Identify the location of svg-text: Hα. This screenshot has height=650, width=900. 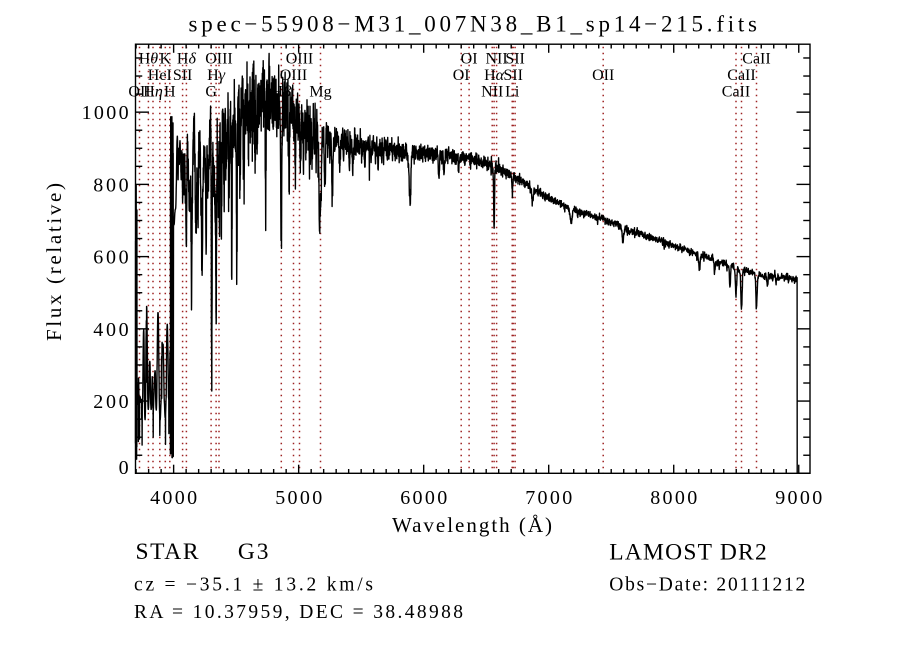
(494, 75).